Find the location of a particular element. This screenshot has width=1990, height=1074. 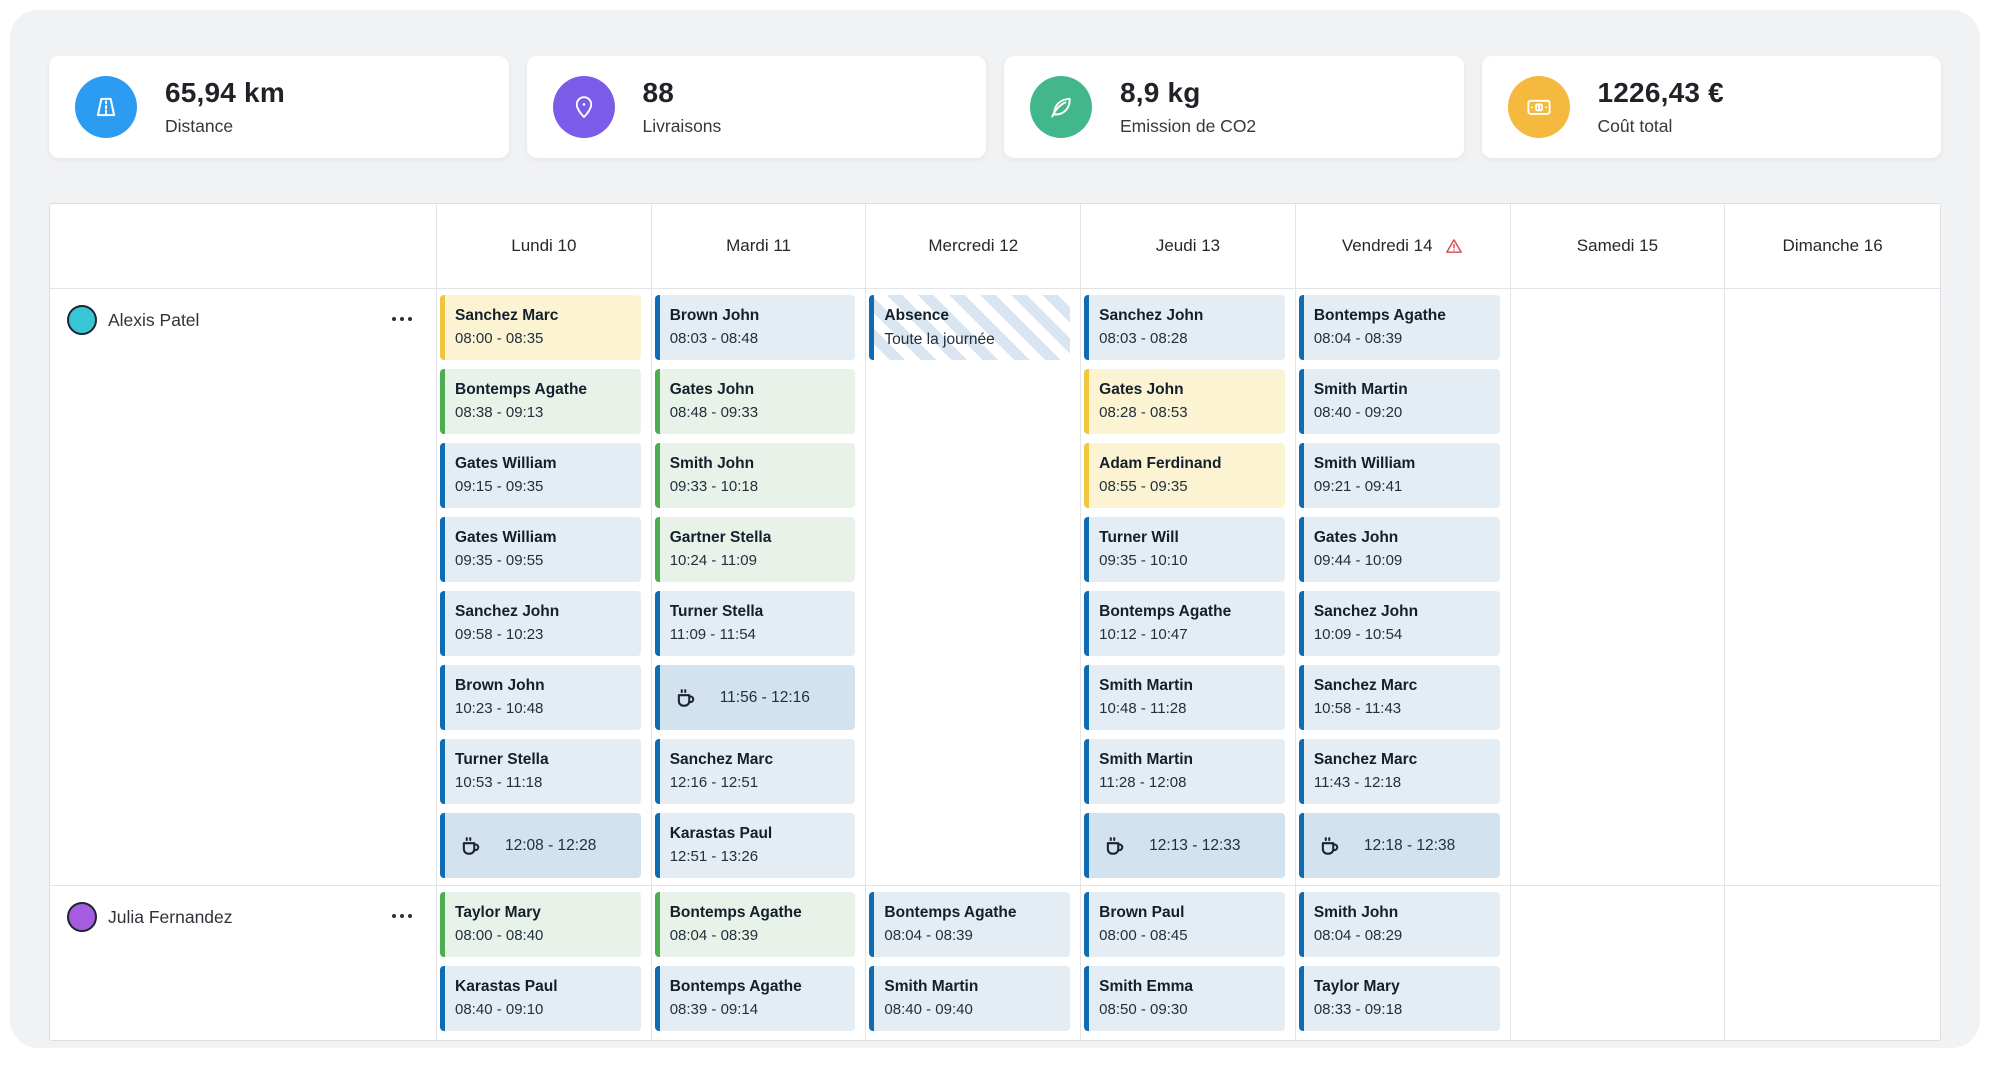

day-header-5: Vendredi 14 is located at coordinates (1403, 246).